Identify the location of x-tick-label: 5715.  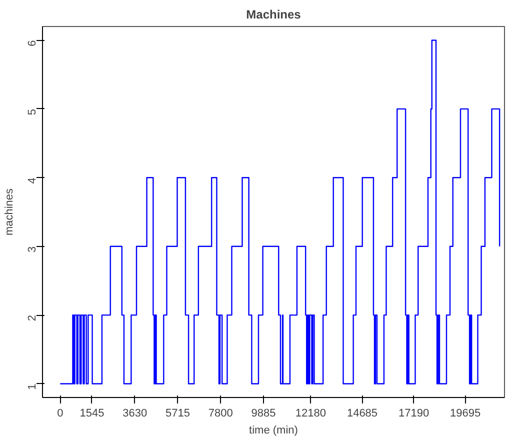
(178, 414).